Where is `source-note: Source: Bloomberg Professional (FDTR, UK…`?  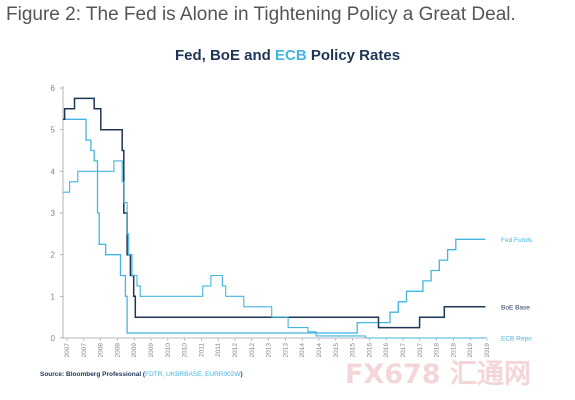 source-note: Source: Bloomberg Professional (FDTR, UK… is located at coordinates (141, 374).